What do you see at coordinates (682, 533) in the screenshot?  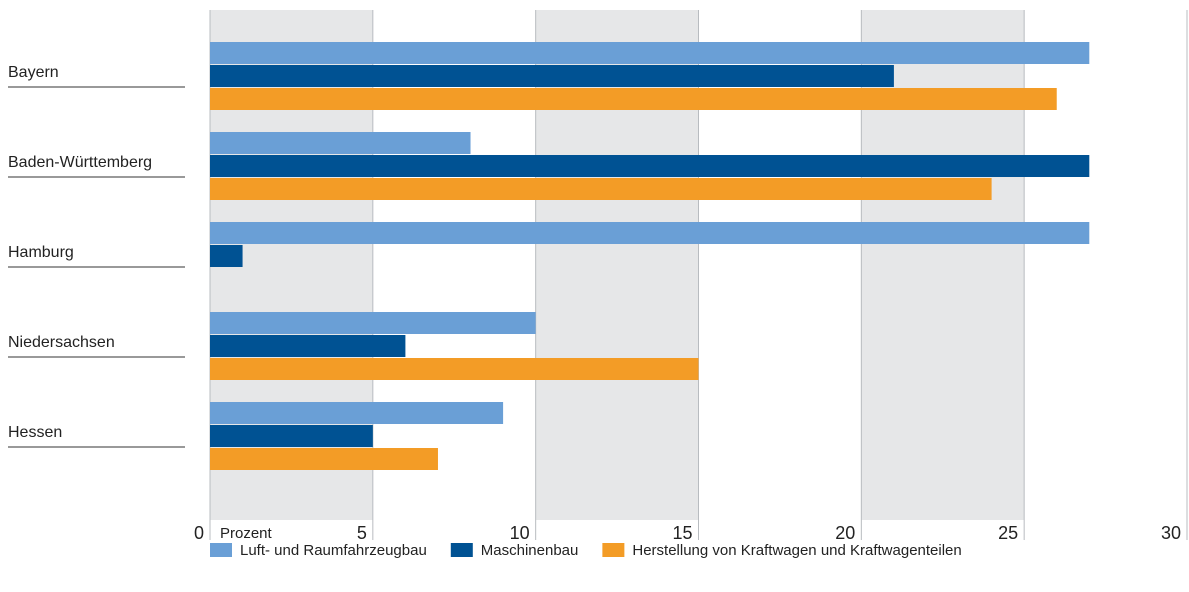 I see `x-tick-label: 15` at bounding box center [682, 533].